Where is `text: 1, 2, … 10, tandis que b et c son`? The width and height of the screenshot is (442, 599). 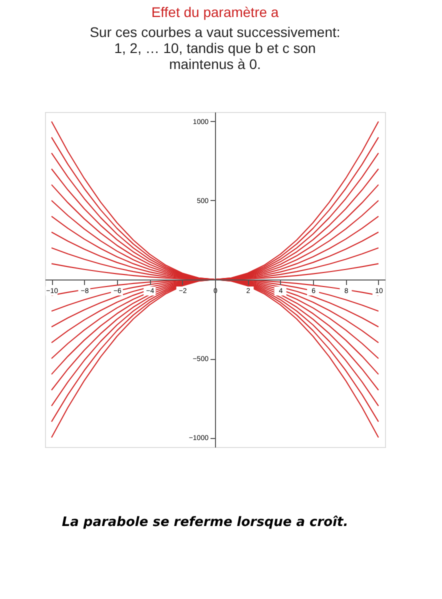
text: 1, 2, … 10, tandis que b et c son is located at coordinates (215, 48).